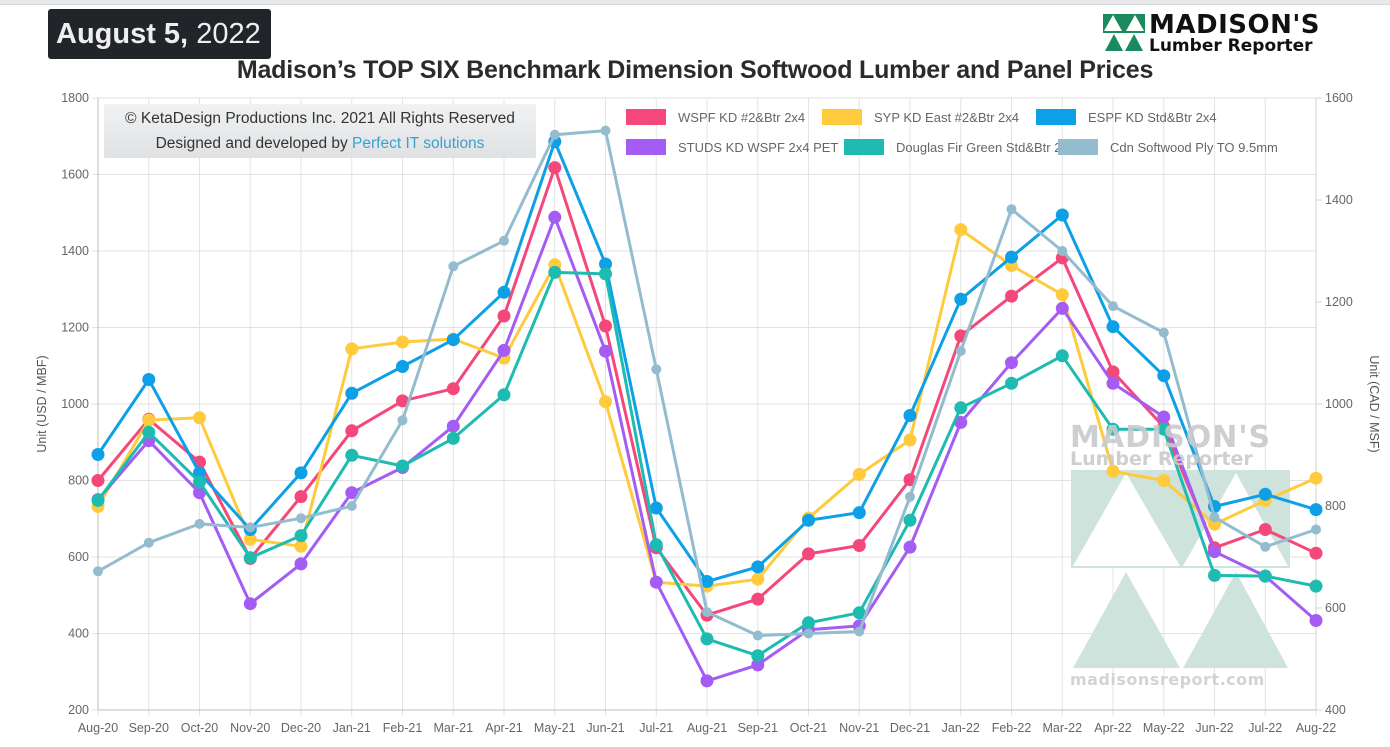 This screenshot has height=747, width=1390. I want to click on legend-item: ESPF KD Std&Btr 2x4, so click(1126, 117).